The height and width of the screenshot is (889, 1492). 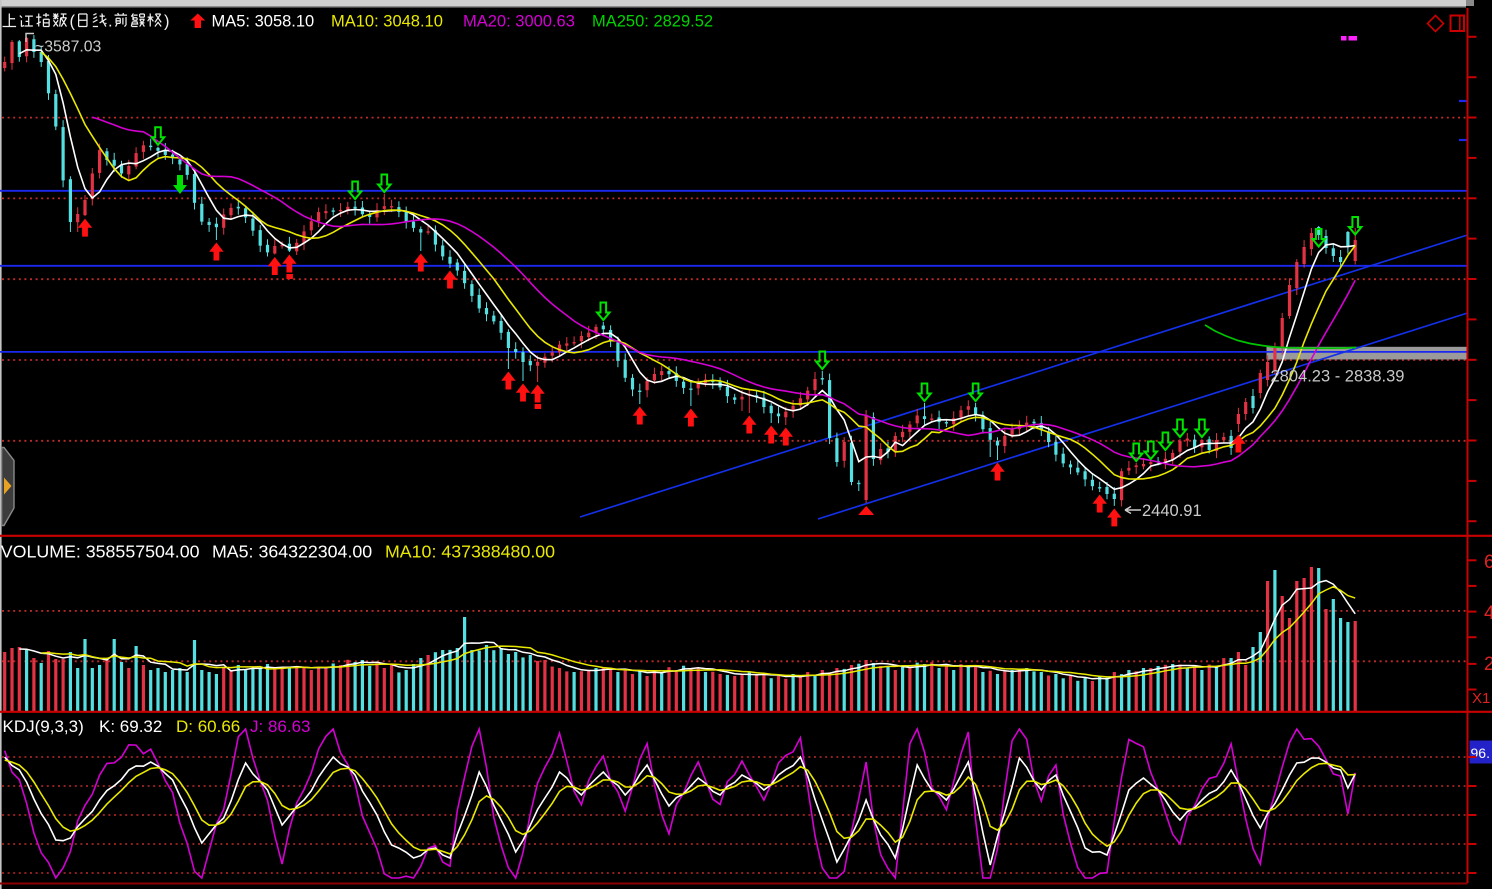 What do you see at coordinates (1480, 753) in the screenshot?
I see `svg-text: 96.` at bounding box center [1480, 753].